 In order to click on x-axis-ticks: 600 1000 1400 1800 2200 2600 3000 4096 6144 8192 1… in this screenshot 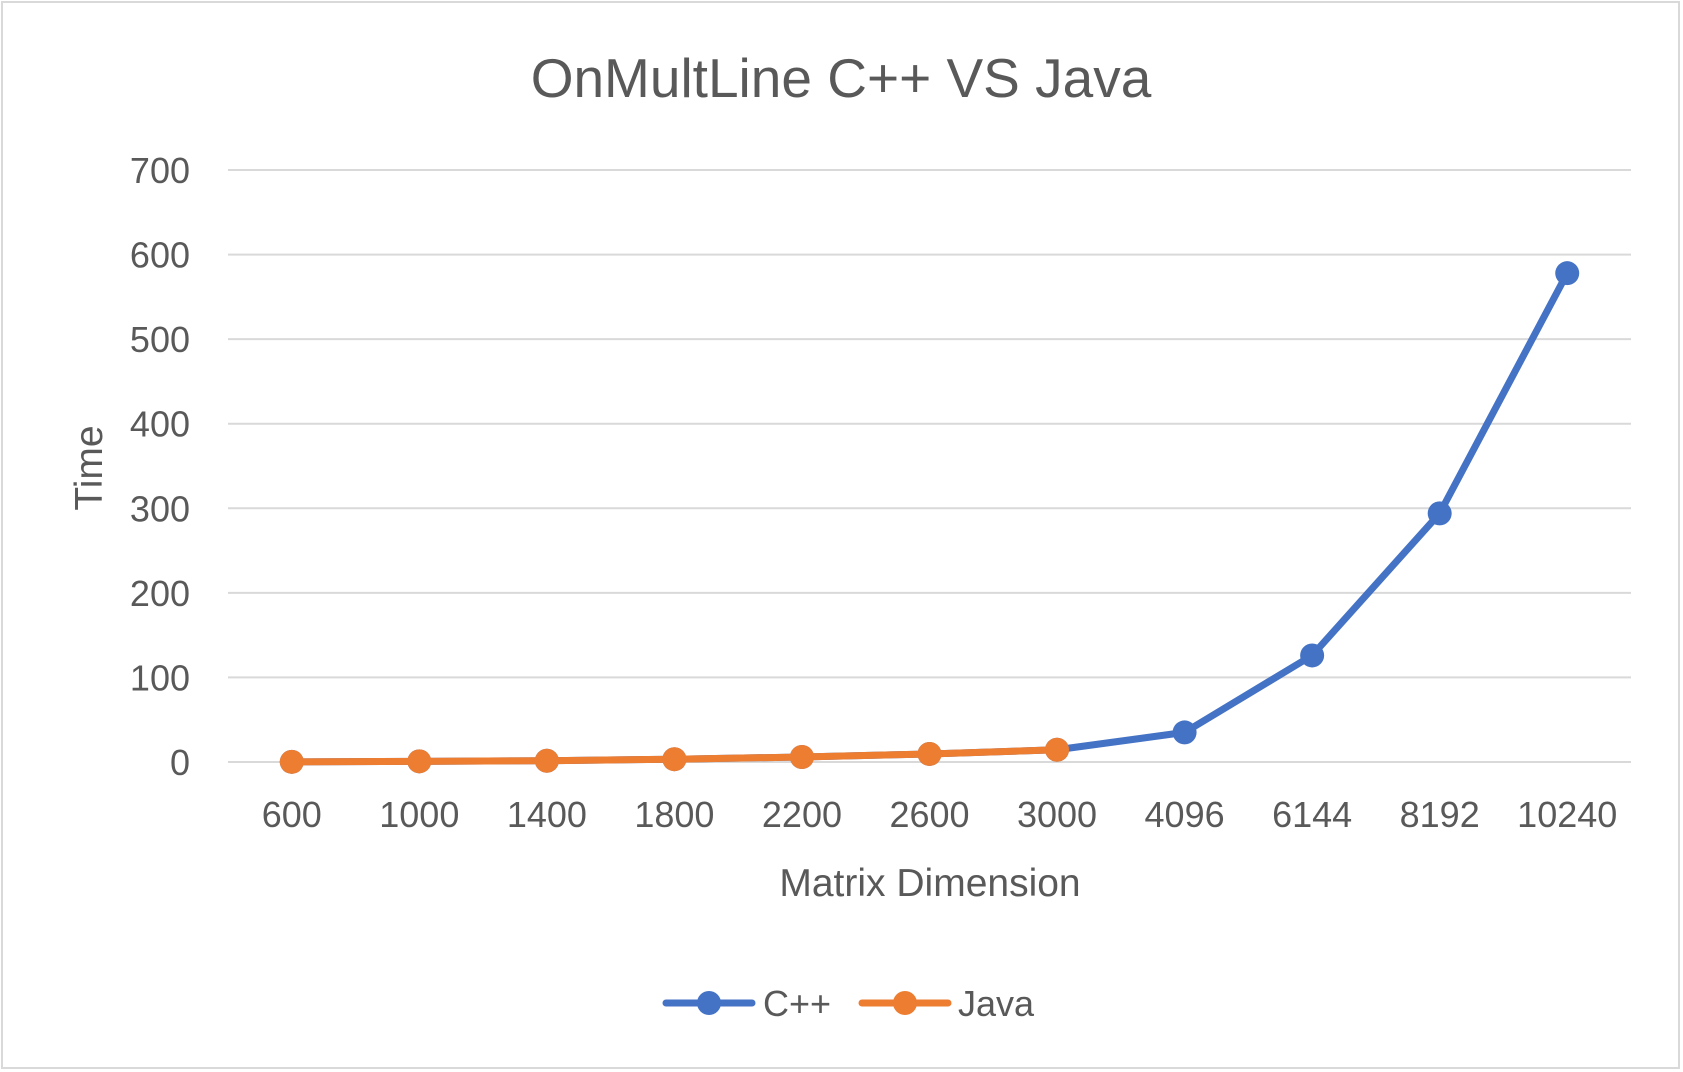, I will do `click(940, 814)`.